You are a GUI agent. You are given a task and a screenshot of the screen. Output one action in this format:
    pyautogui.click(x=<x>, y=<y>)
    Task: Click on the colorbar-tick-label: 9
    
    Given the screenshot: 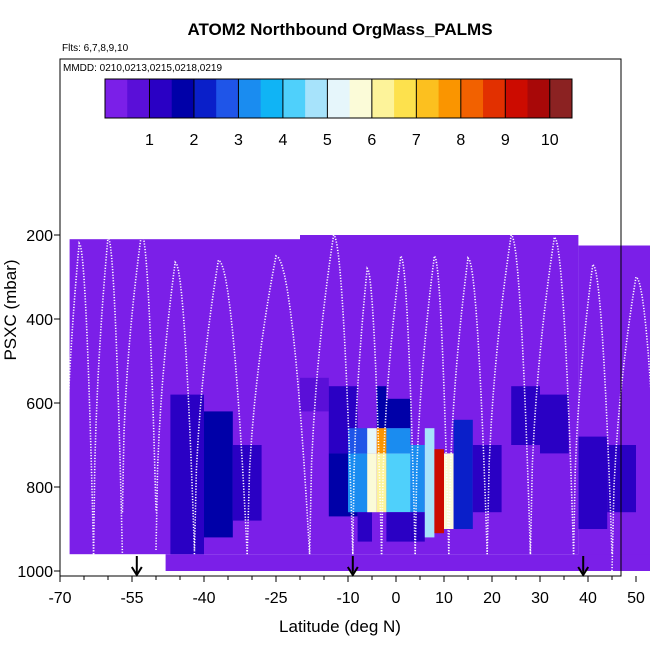 What is the action you would take?
    pyautogui.click(x=505, y=140)
    